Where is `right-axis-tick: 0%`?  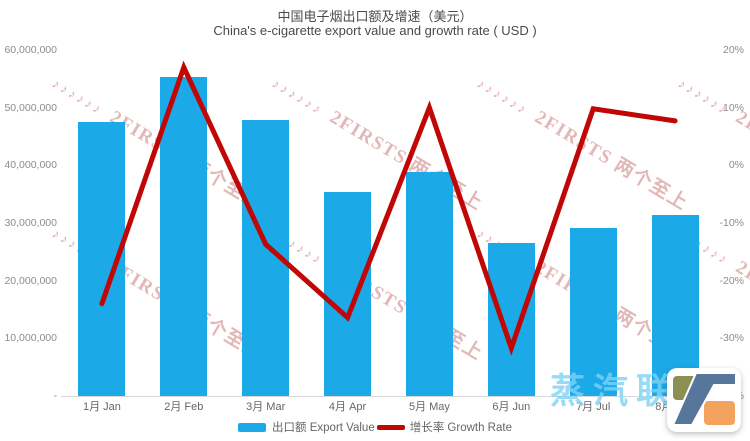 right-axis-tick: 0% is located at coordinates (736, 165).